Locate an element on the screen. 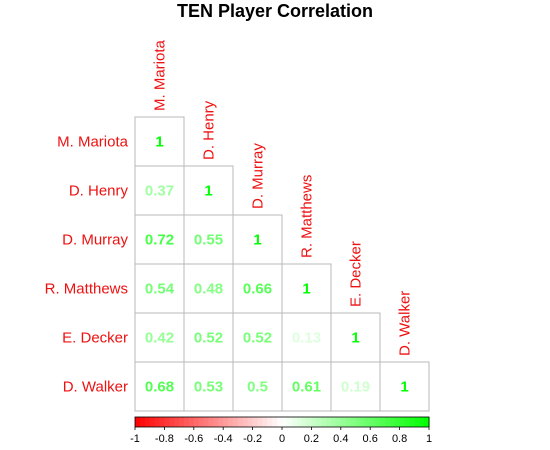 The height and width of the screenshot is (450, 550). cell-value: 0.37 is located at coordinates (159, 191).